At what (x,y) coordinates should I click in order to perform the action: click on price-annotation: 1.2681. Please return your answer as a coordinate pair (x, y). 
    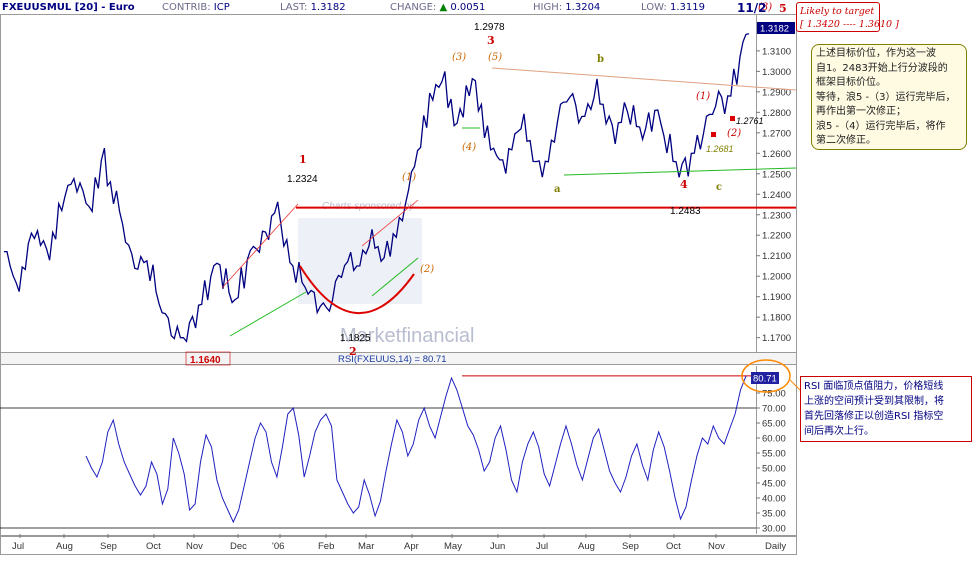
    Looking at the image, I should click on (720, 149).